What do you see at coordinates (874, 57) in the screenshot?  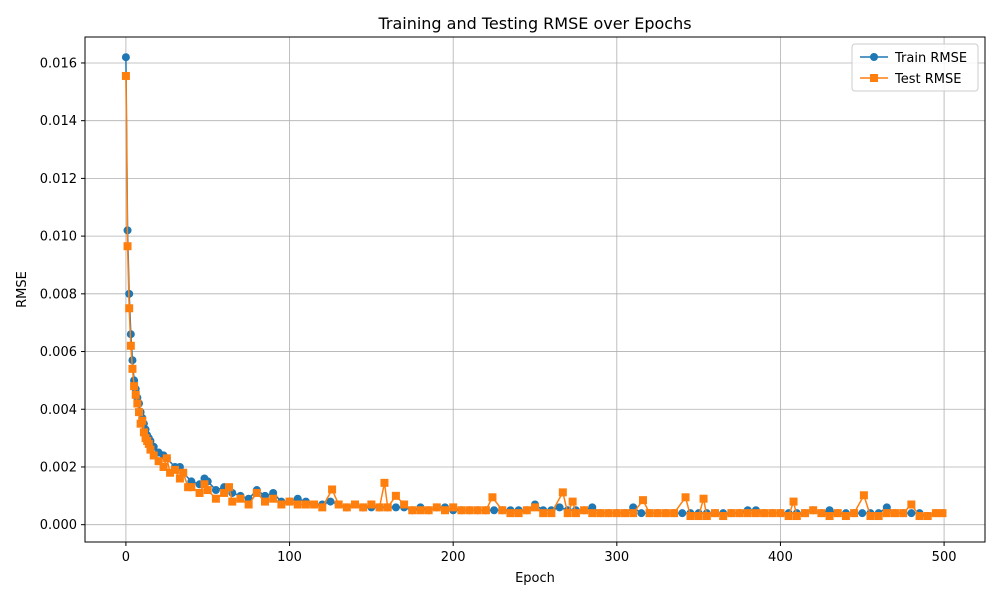 I see `legend-train-marker` at bounding box center [874, 57].